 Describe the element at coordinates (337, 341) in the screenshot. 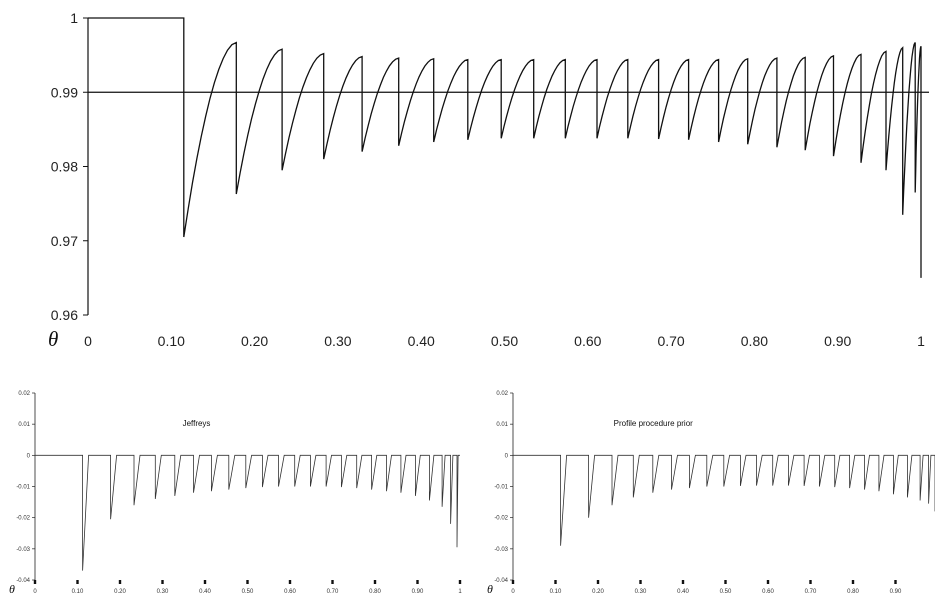

I see `main-x-tick-label: 0.30` at that location.